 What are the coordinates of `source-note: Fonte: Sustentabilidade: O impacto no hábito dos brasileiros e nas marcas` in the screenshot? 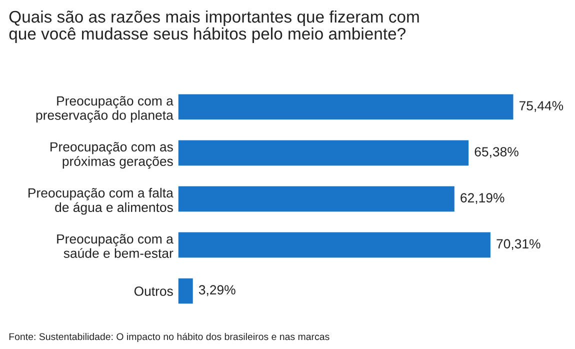 It's located at (169, 337).